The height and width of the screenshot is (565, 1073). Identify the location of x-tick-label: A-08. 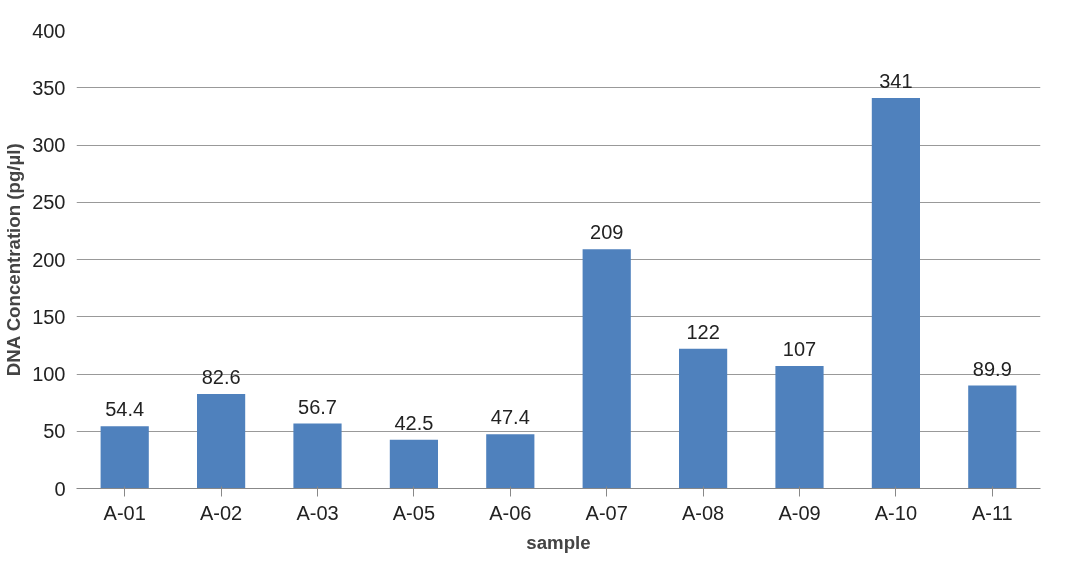
(703, 512).